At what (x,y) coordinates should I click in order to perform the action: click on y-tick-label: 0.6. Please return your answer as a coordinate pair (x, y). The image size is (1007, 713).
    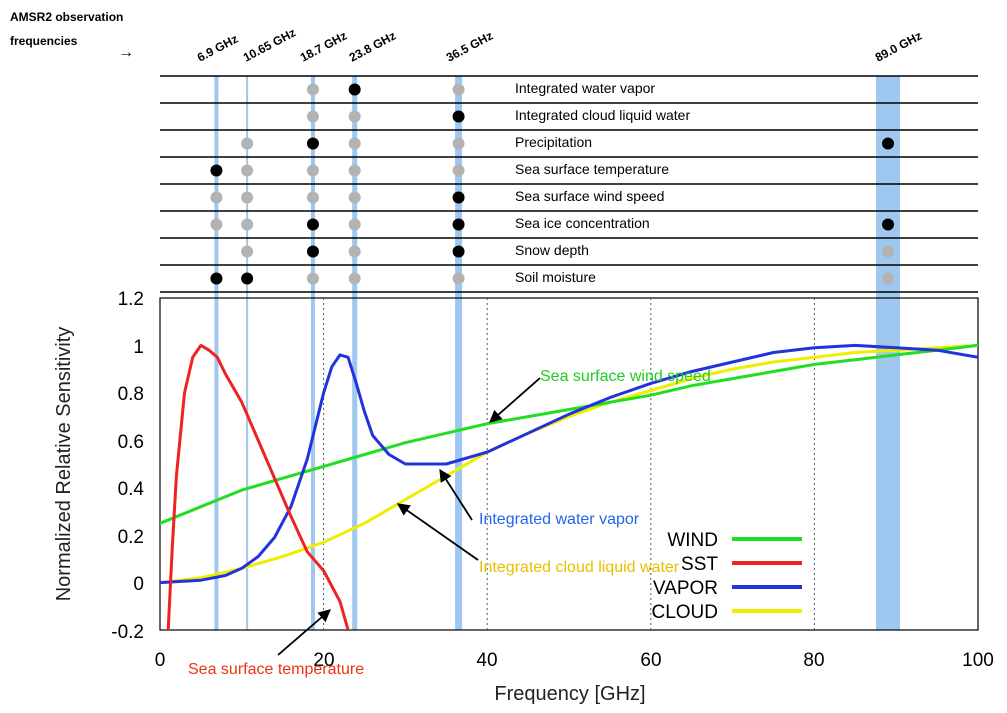
    Looking at the image, I should click on (131, 442).